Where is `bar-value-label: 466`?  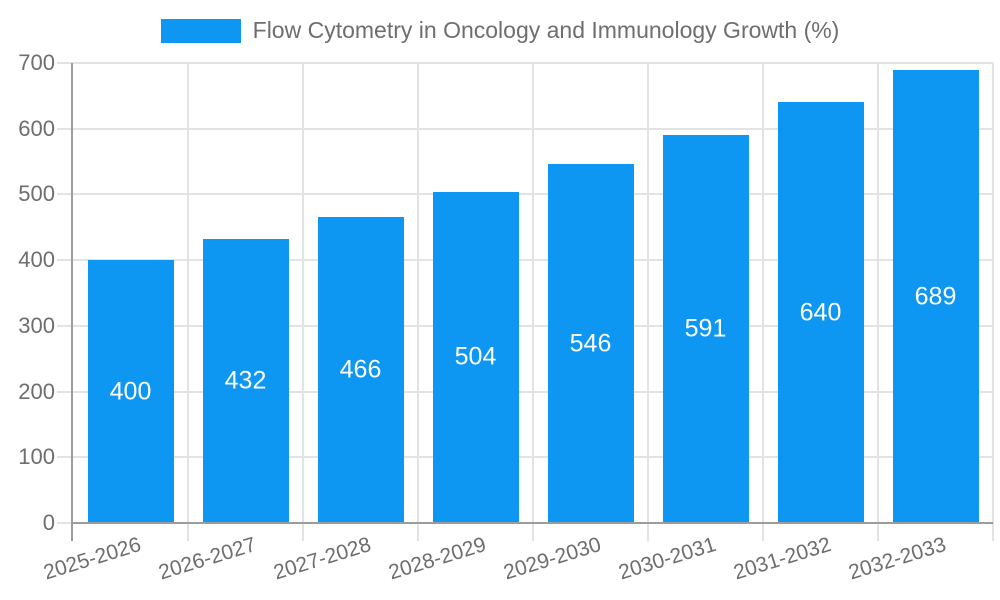 bar-value-label: 466 is located at coordinates (360, 369).